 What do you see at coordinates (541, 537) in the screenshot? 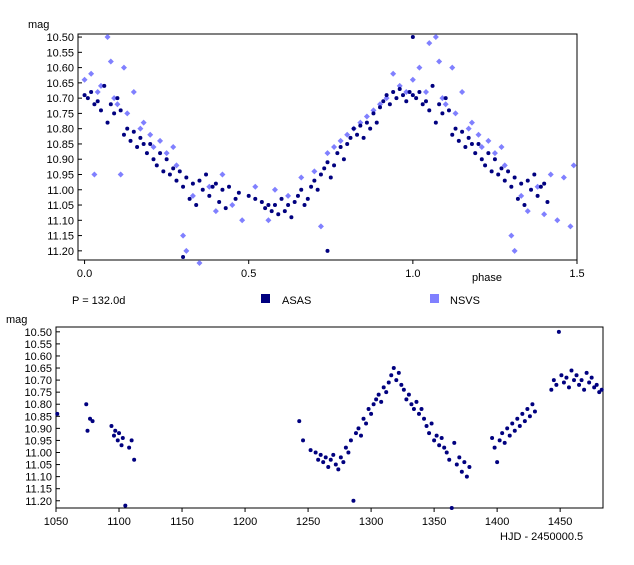
I see `time-plot-xlabel: HJD - 2450000.5` at bounding box center [541, 537].